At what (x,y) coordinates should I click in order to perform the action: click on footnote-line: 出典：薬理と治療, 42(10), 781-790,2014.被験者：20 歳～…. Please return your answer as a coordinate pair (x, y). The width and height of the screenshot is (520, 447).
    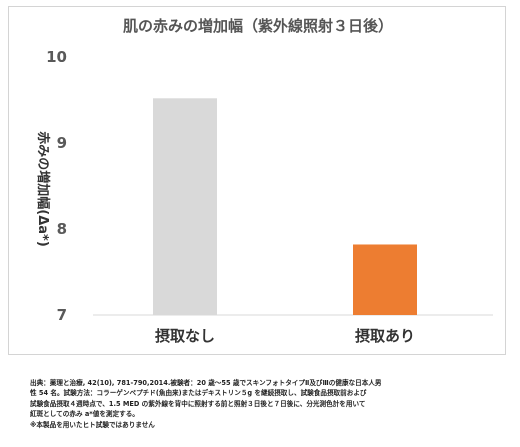
    Looking at the image, I should click on (206, 383).